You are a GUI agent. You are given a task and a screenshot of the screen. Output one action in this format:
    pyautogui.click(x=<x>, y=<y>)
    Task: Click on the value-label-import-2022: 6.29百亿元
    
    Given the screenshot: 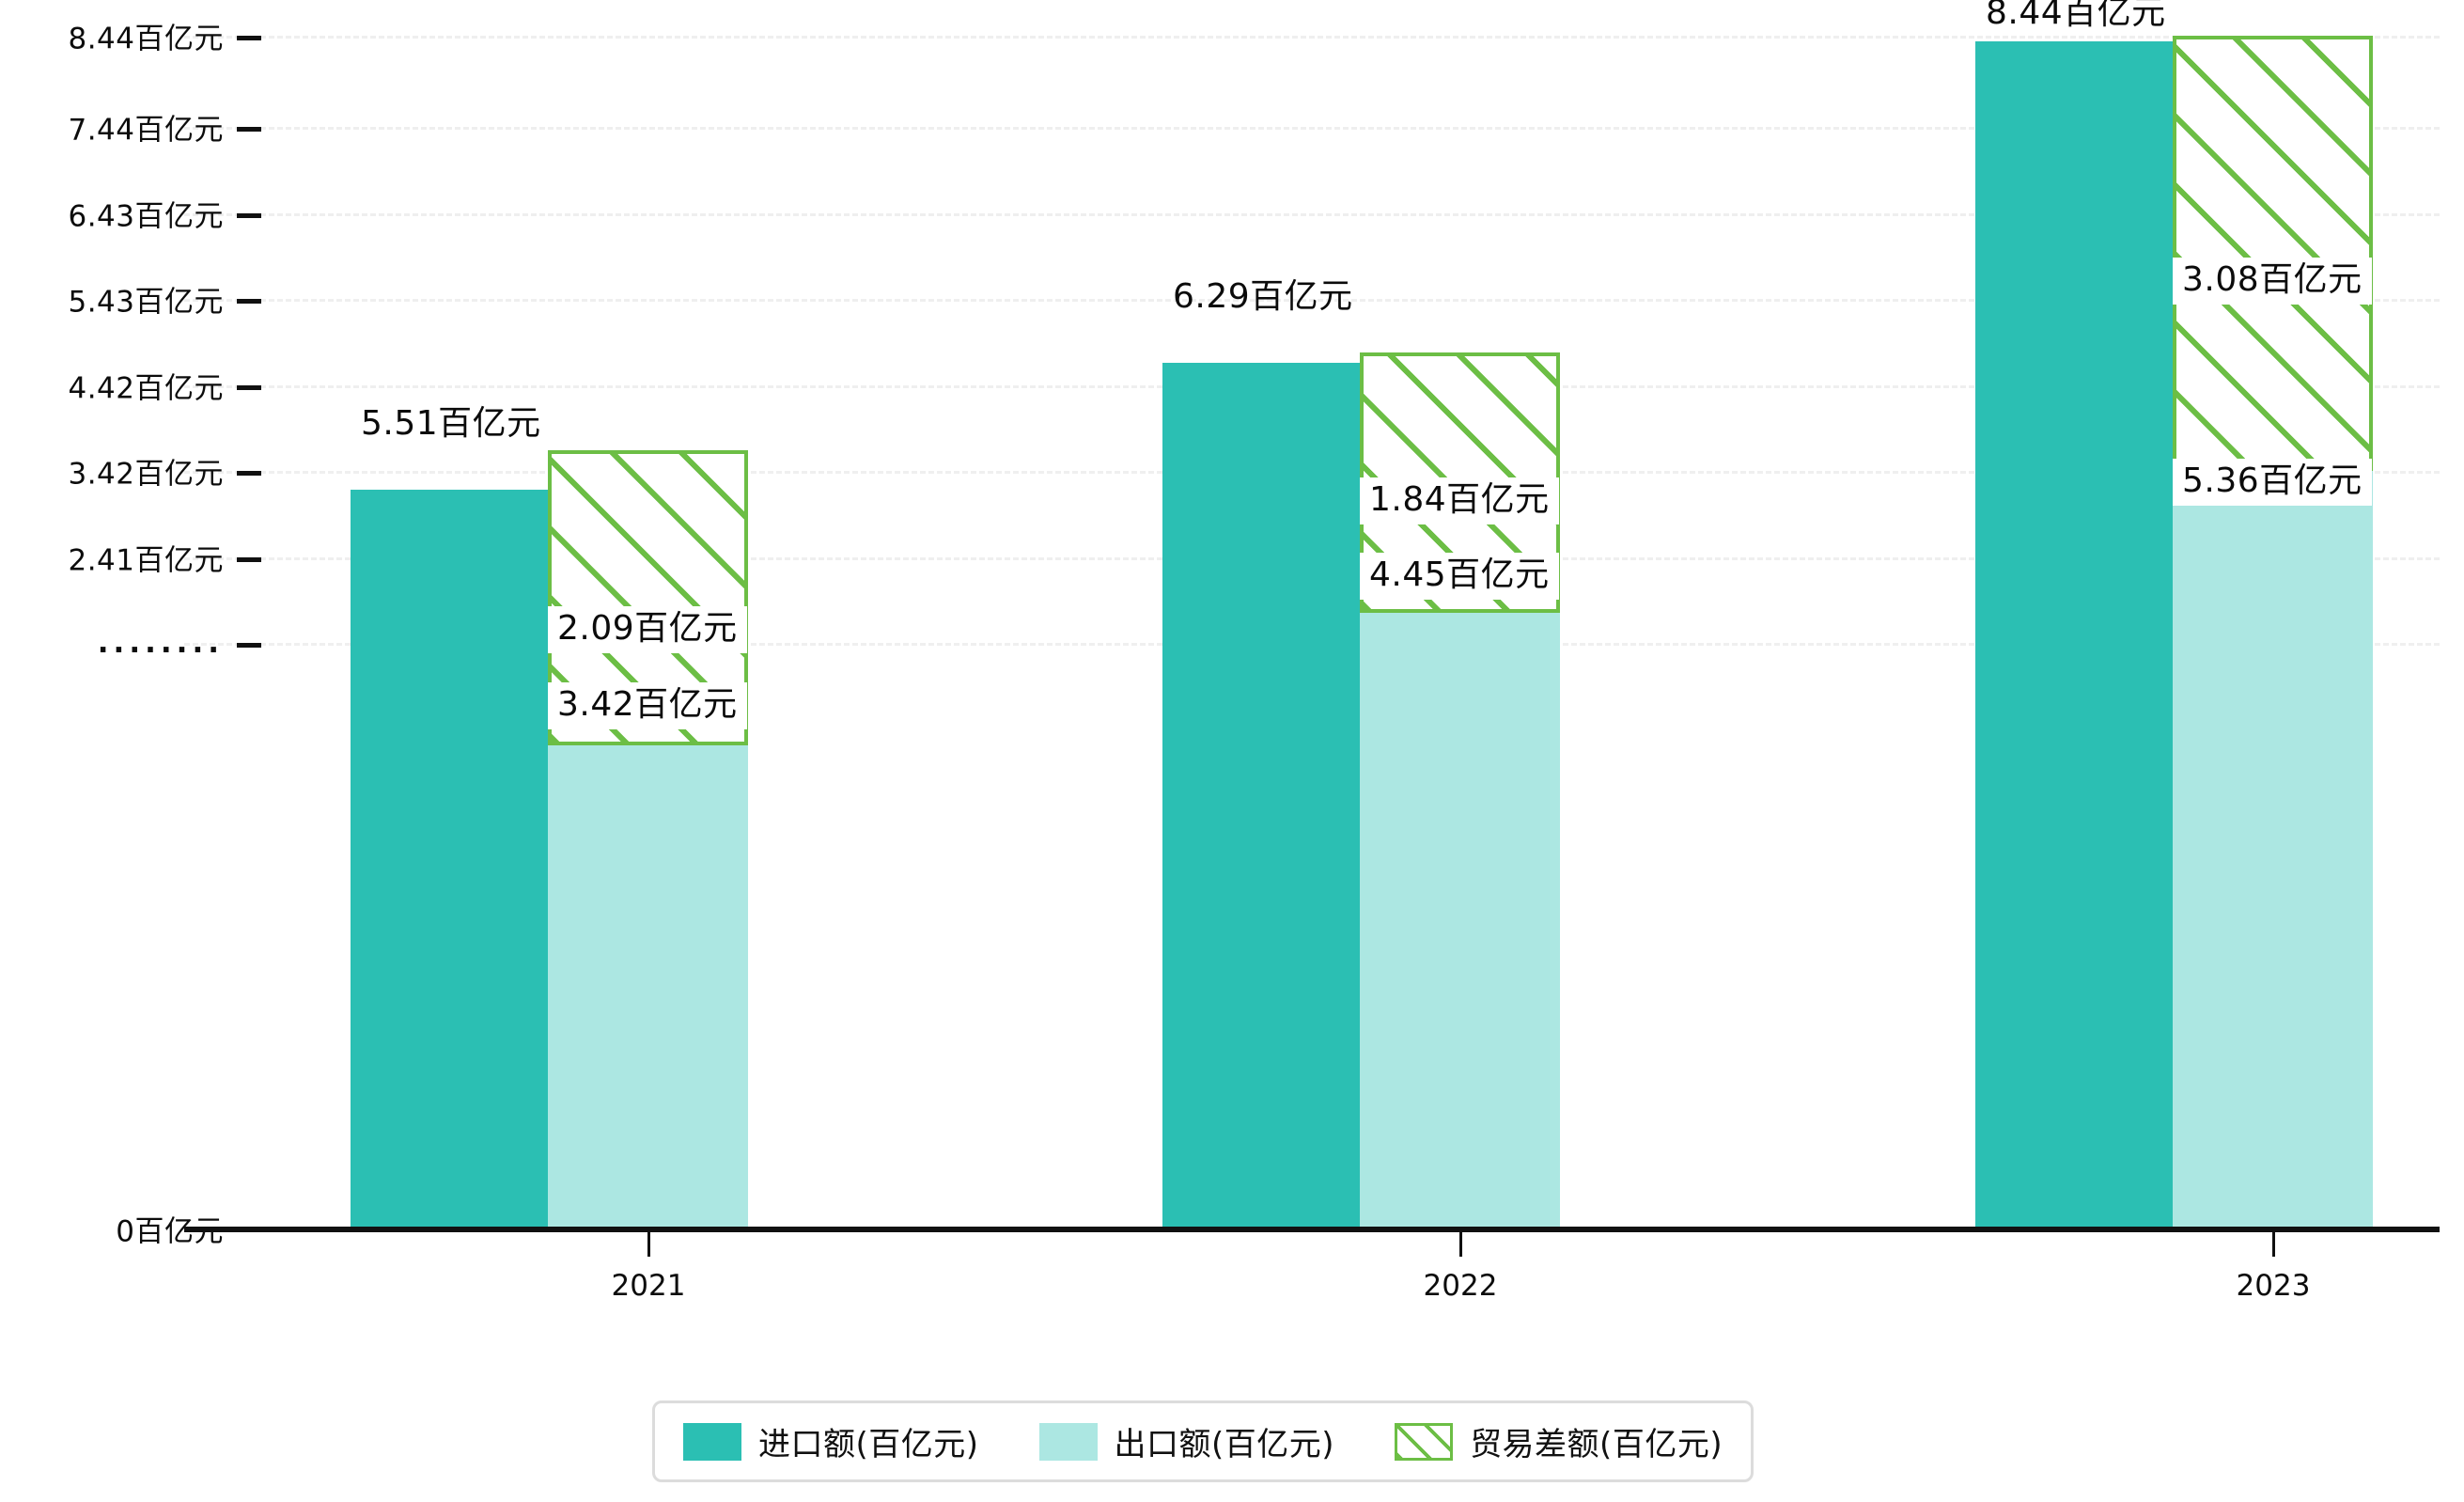 What is the action you would take?
    pyautogui.click(x=1263, y=297)
    